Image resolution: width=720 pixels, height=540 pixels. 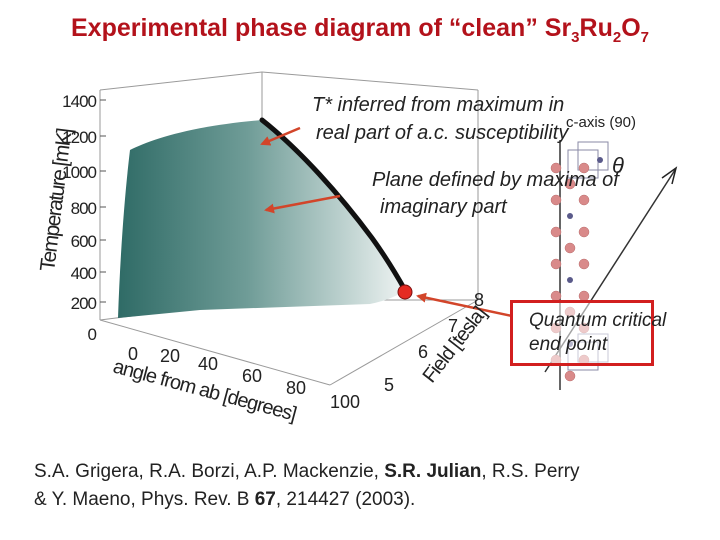 I want to click on angle-ticks: 0 20 40 60 80 100, so click(x=244, y=378).